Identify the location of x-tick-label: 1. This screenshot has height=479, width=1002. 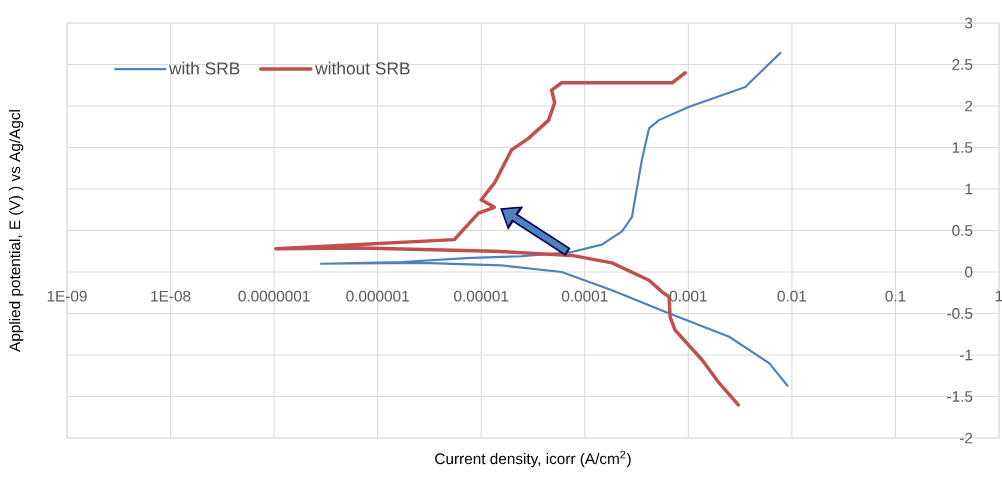
(998, 296).